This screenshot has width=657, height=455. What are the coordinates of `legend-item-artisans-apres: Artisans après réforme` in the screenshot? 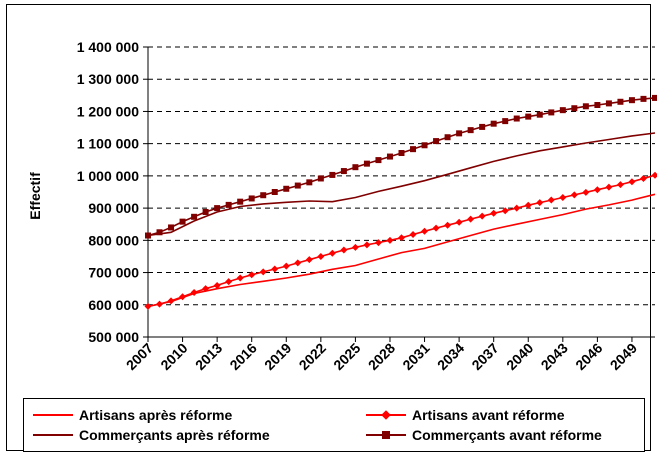 It's located at (132, 415).